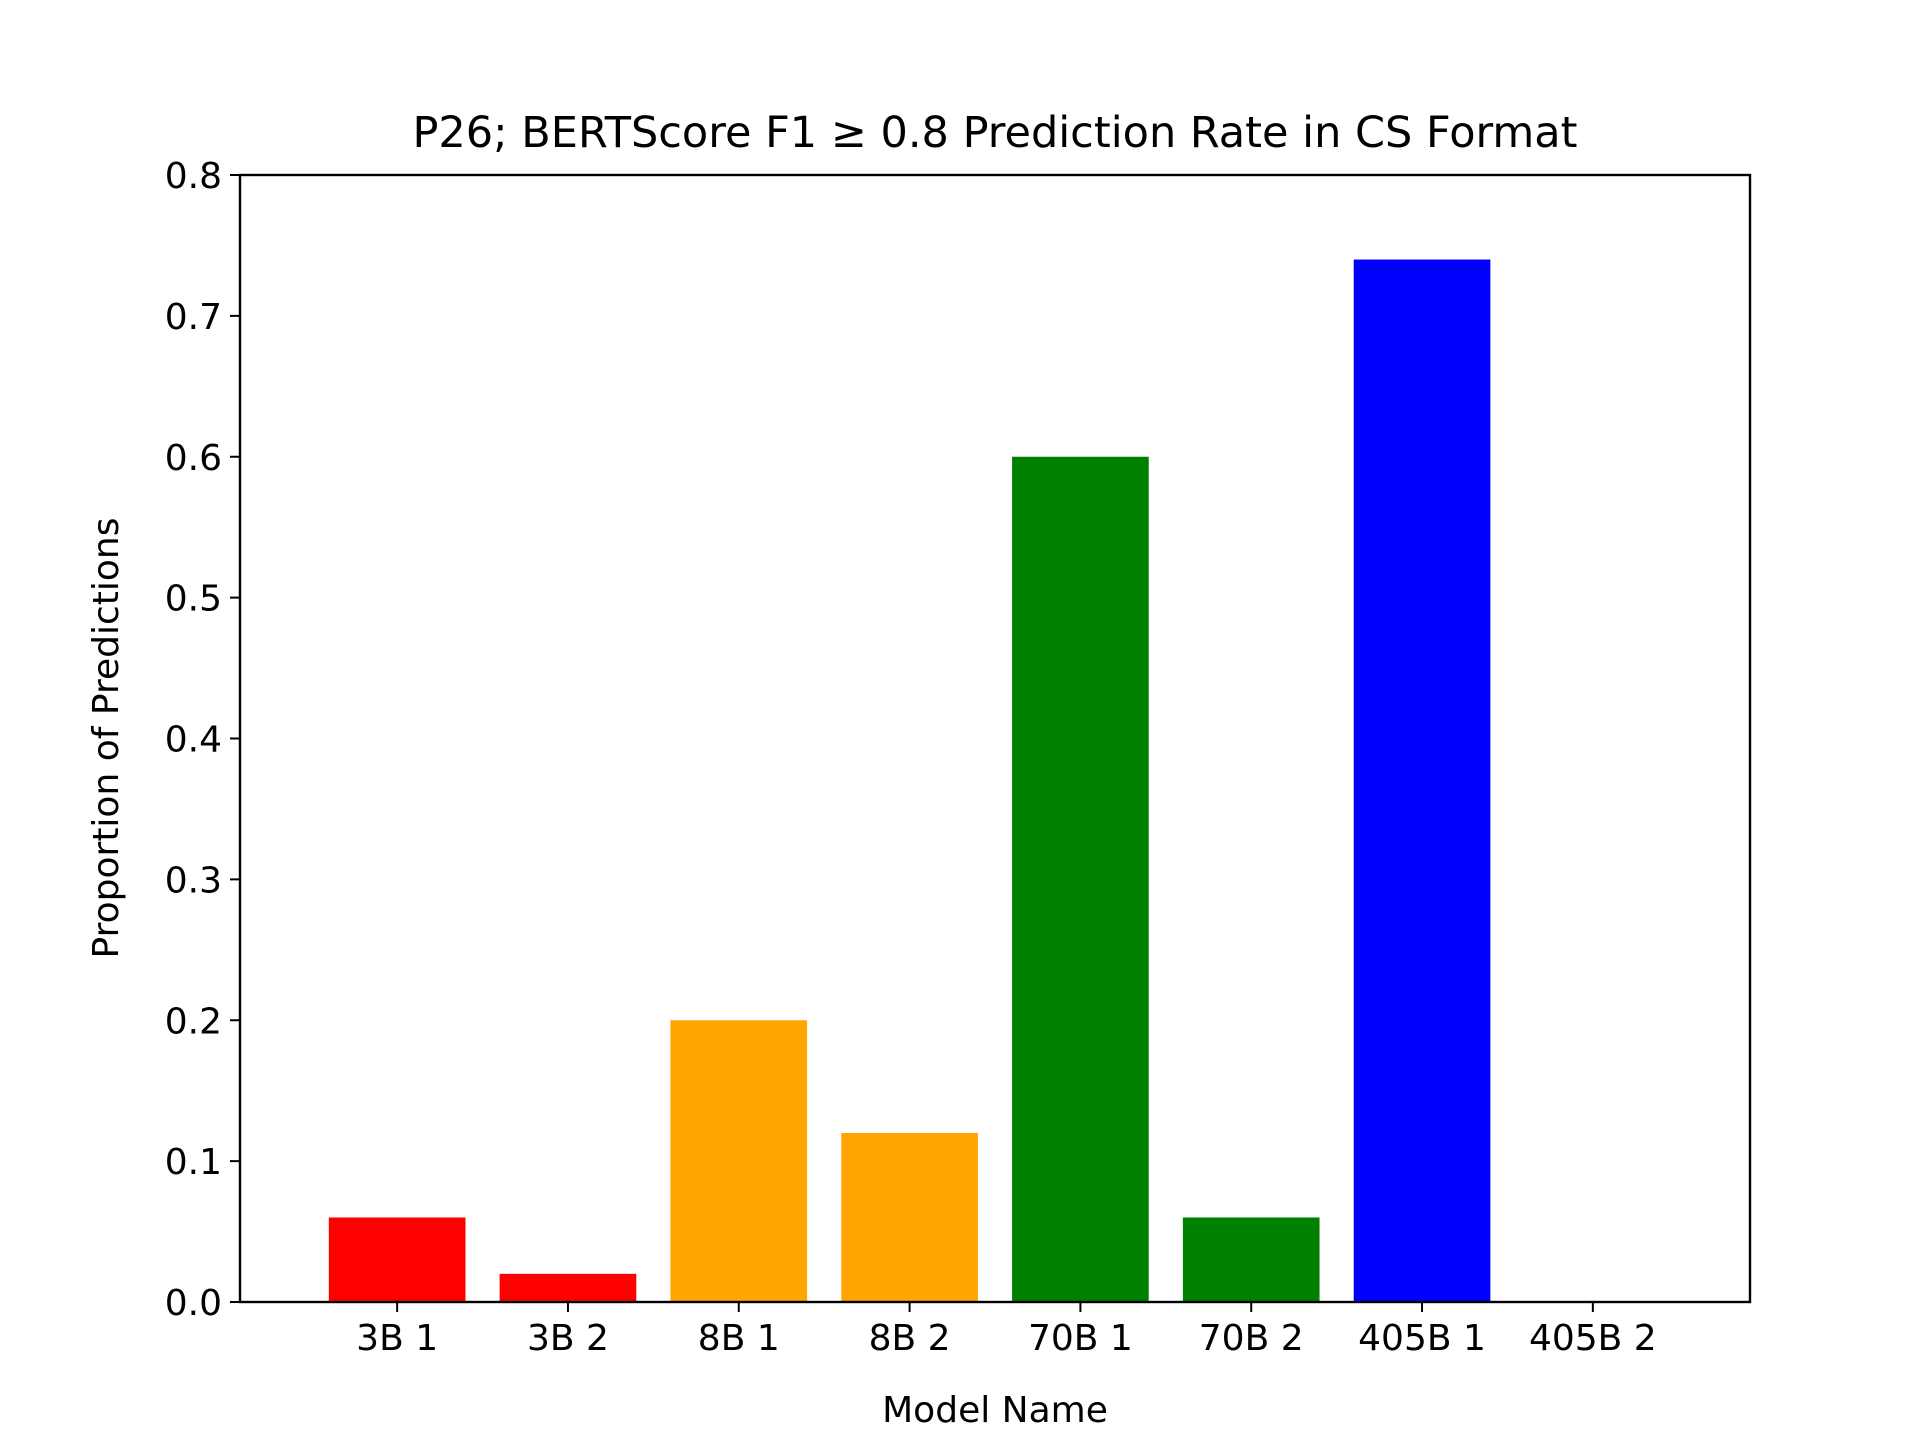 The image size is (1920, 1440). Describe the element at coordinates (995, 1410) in the screenshot. I see `x-axis-title: Model Name` at that location.